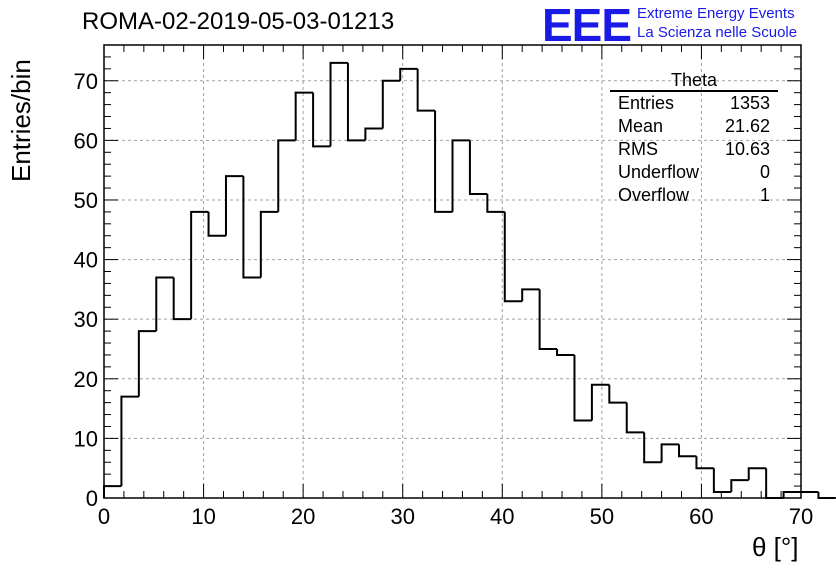 The image size is (836, 572). I want to click on y-tick-label: 60, so click(86, 140).